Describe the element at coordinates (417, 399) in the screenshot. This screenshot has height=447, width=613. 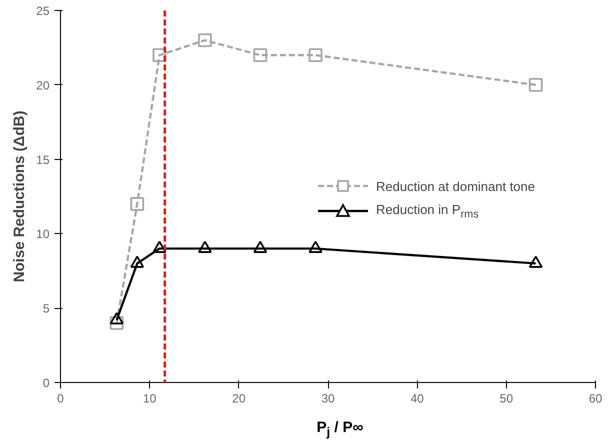
I see `x-tick-label: 40` at that location.